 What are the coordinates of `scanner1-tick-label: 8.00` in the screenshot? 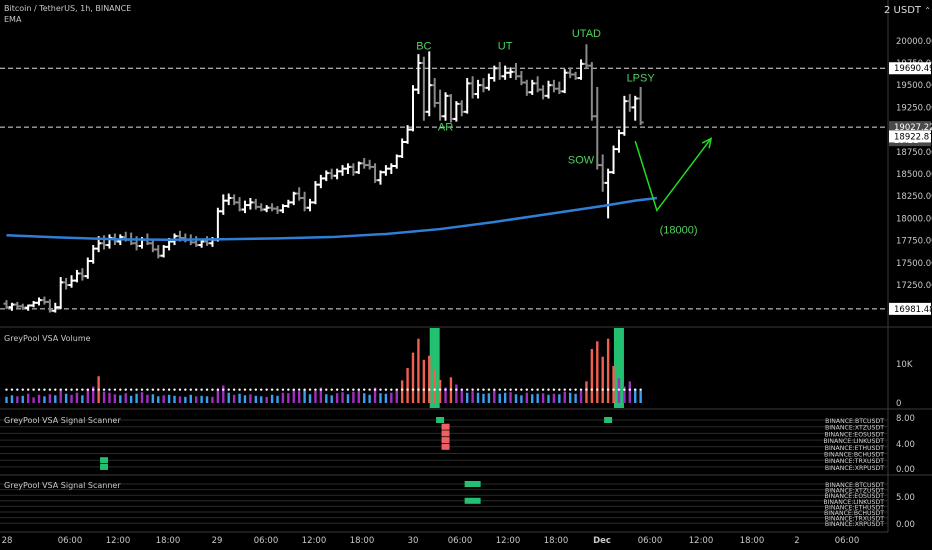 It's located at (905, 419).